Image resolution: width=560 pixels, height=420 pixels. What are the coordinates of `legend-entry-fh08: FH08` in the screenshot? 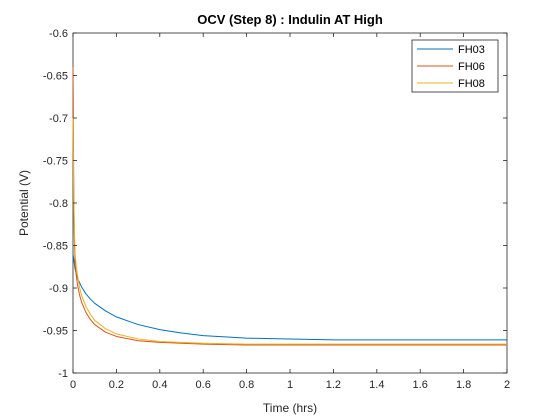 It's located at (471, 84).